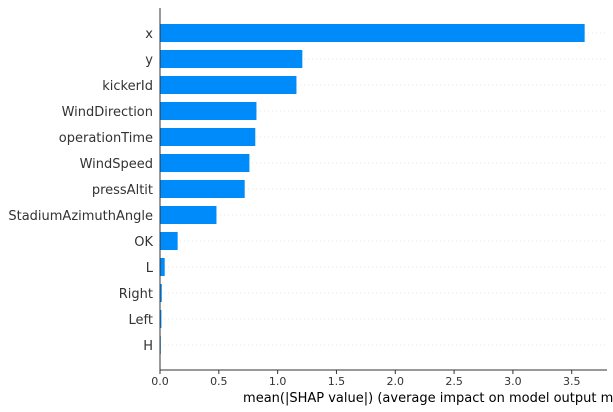  Describe the element at coordinates (454, 381) in the screenshot. I see `x-tick-label: 2.5` at that location.